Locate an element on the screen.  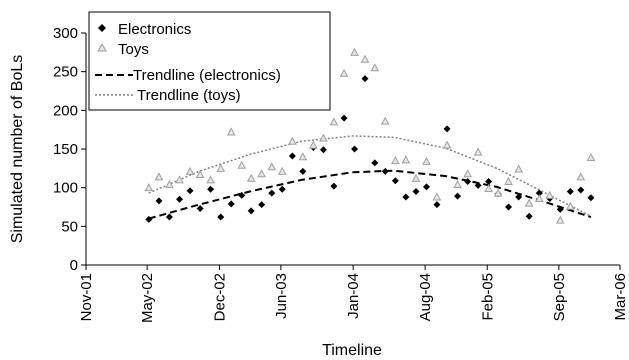
legend-item-toys: Toys is located at coordinates (123, 49).